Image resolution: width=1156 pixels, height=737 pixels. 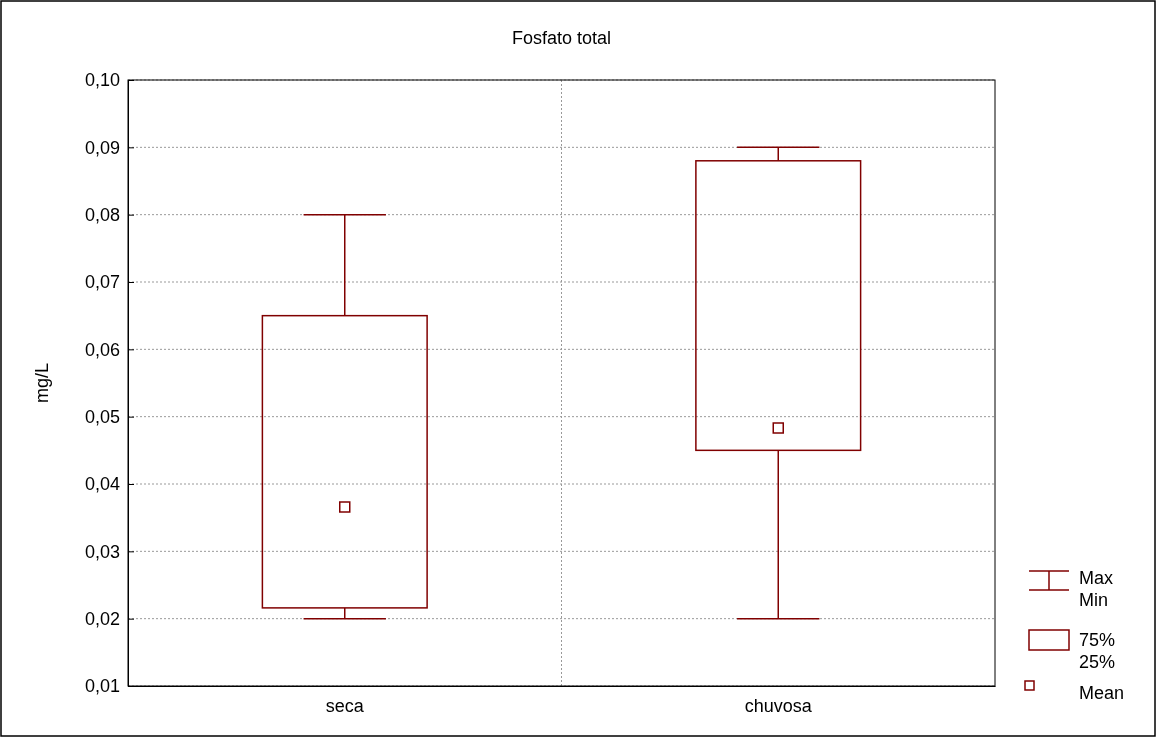 What do you see at coordinates (102, 618) in the screenshot?
I see `y-tick-label: 0,02` at bounding box center [102, 618].